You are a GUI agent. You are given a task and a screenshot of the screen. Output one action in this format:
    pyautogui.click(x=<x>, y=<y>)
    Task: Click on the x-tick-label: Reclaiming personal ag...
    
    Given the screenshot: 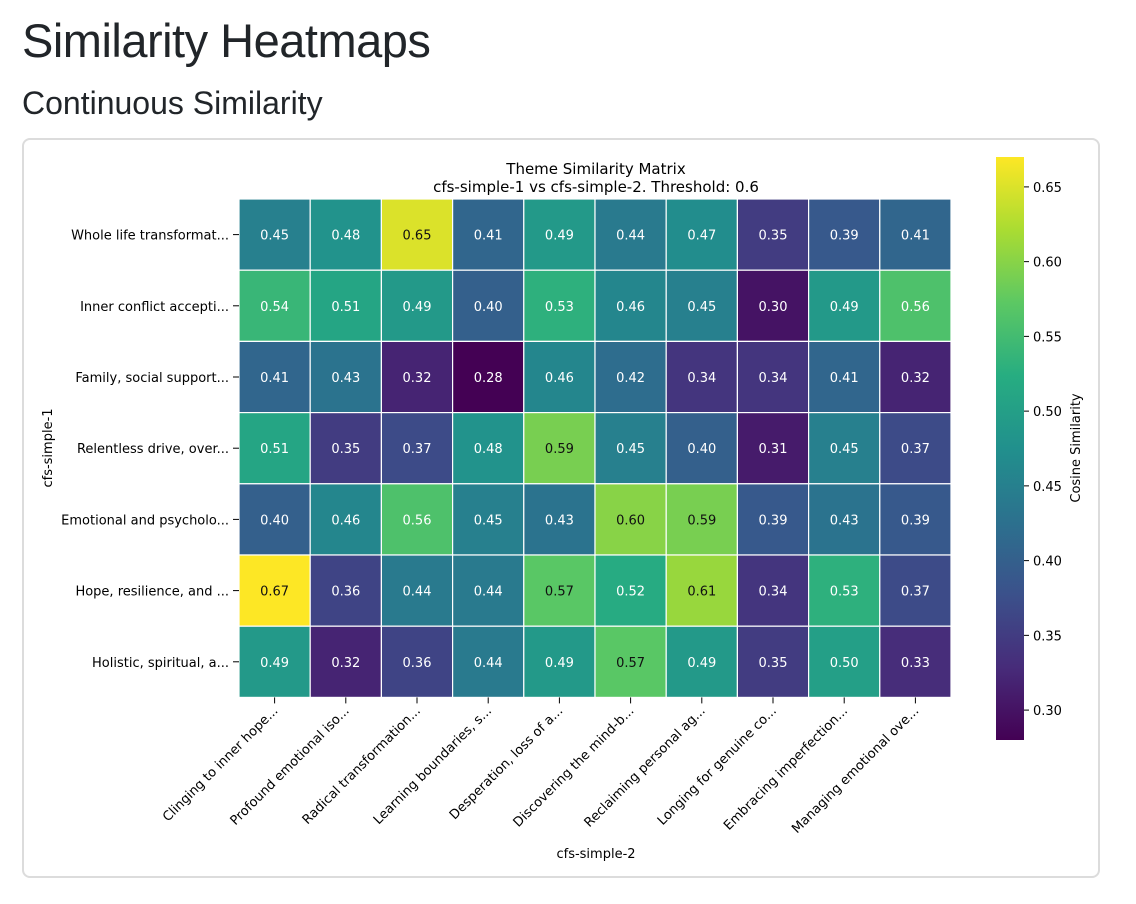 What is the action you would take?
    pyautogui.click(x=645, y=767)
    